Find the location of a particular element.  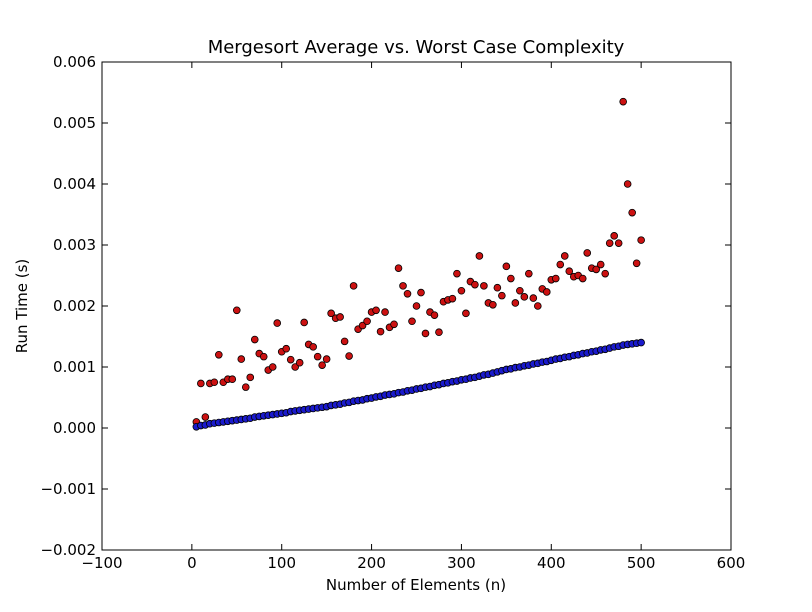

x-tick-label: 500 is located at coordinates (641, 563).